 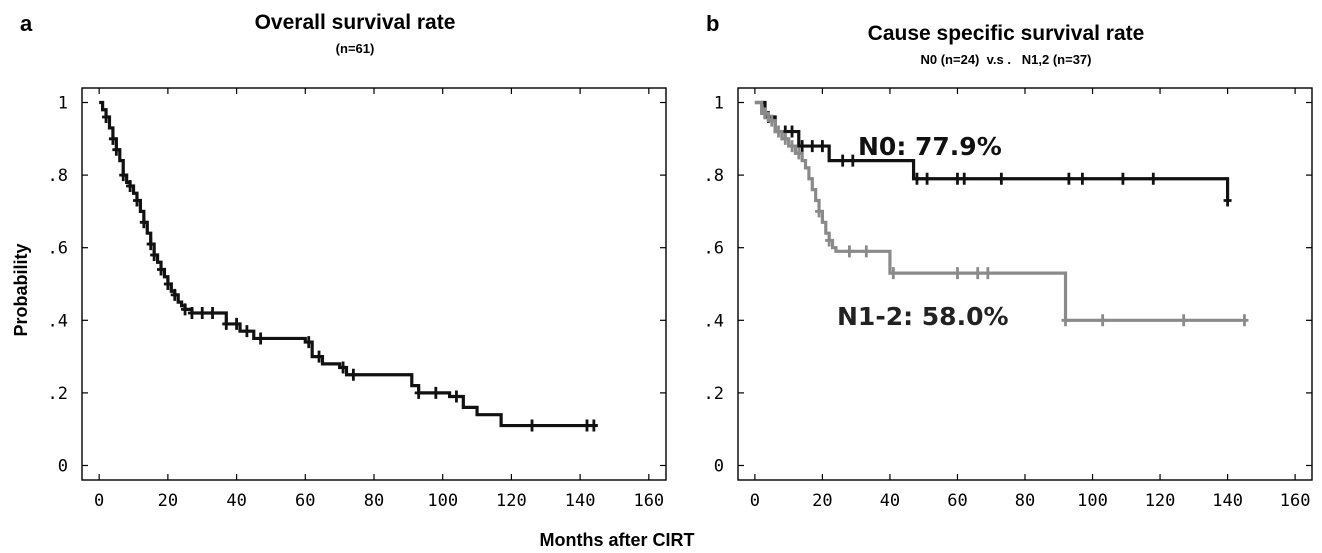 What do you see at coordinates (63, 466) in the screenshot?
I see `panel-a-y-tick-label: 0` at bounding box center [63, 466].